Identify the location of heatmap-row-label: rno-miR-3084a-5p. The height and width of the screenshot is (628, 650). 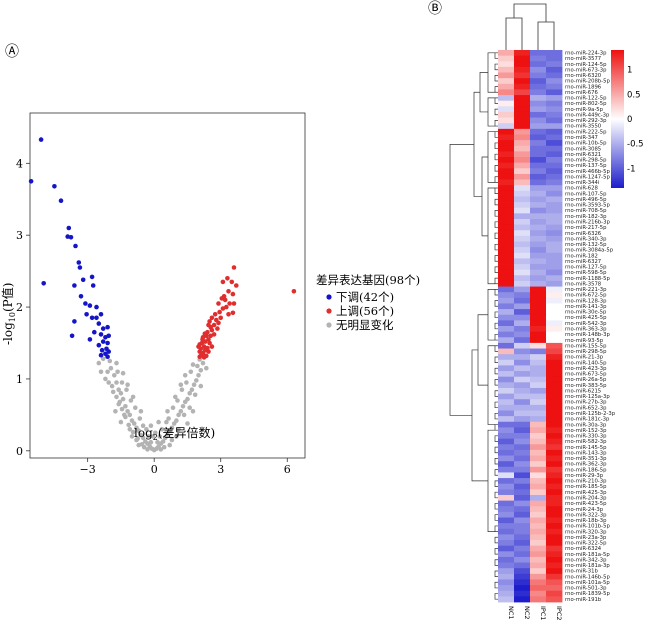
(589, 251).